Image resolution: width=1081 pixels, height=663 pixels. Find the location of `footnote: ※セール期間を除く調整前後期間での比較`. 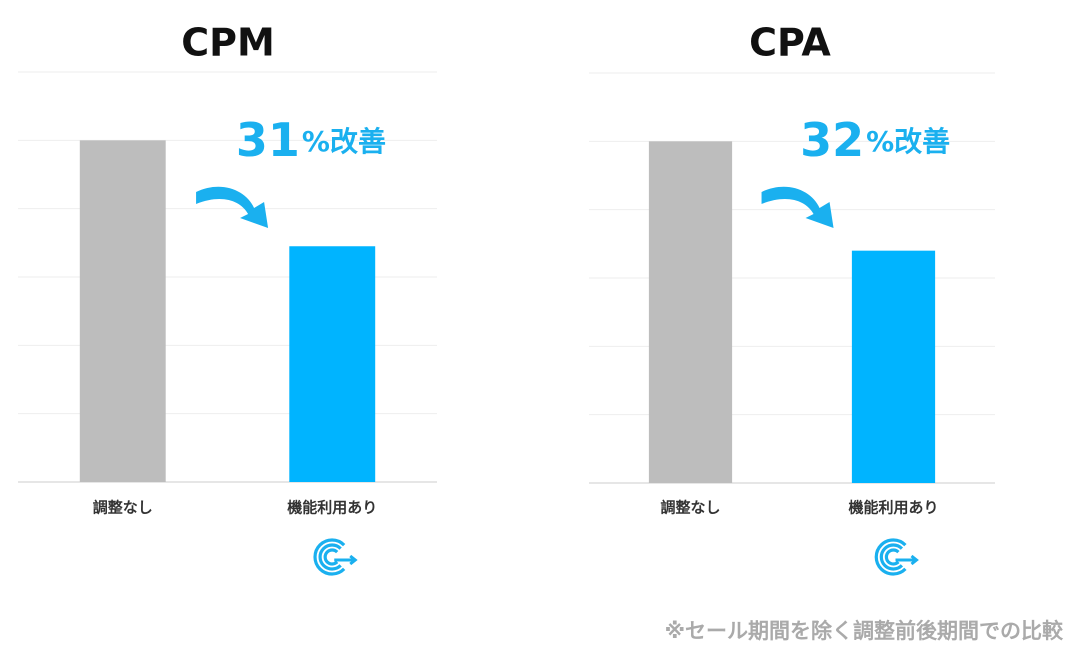

footnote: ※セール期間を除く調整前後期間での比較 is located at coordinates (864, 631).